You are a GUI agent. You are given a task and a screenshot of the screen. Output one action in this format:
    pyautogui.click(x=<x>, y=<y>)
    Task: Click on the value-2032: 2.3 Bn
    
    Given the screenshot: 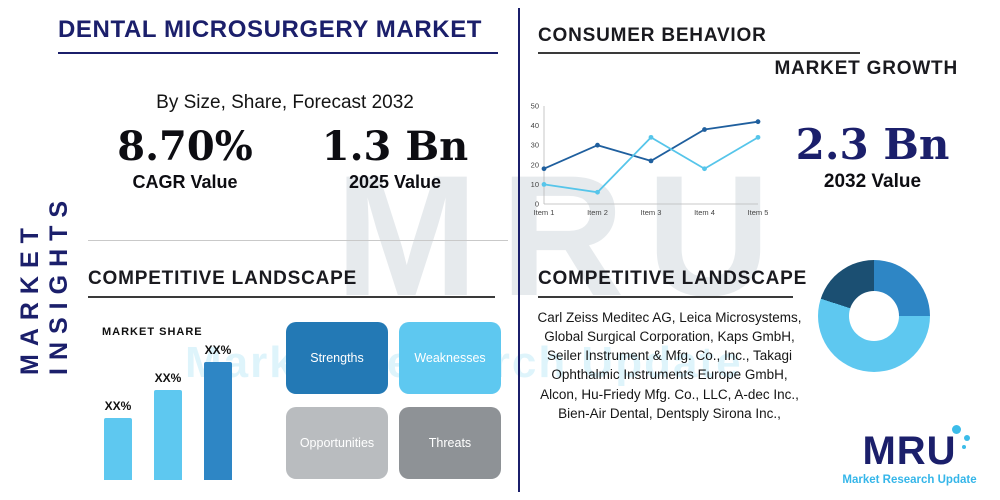 What is the action you would take?
    pyautogui.click(x=872, y=144)
    